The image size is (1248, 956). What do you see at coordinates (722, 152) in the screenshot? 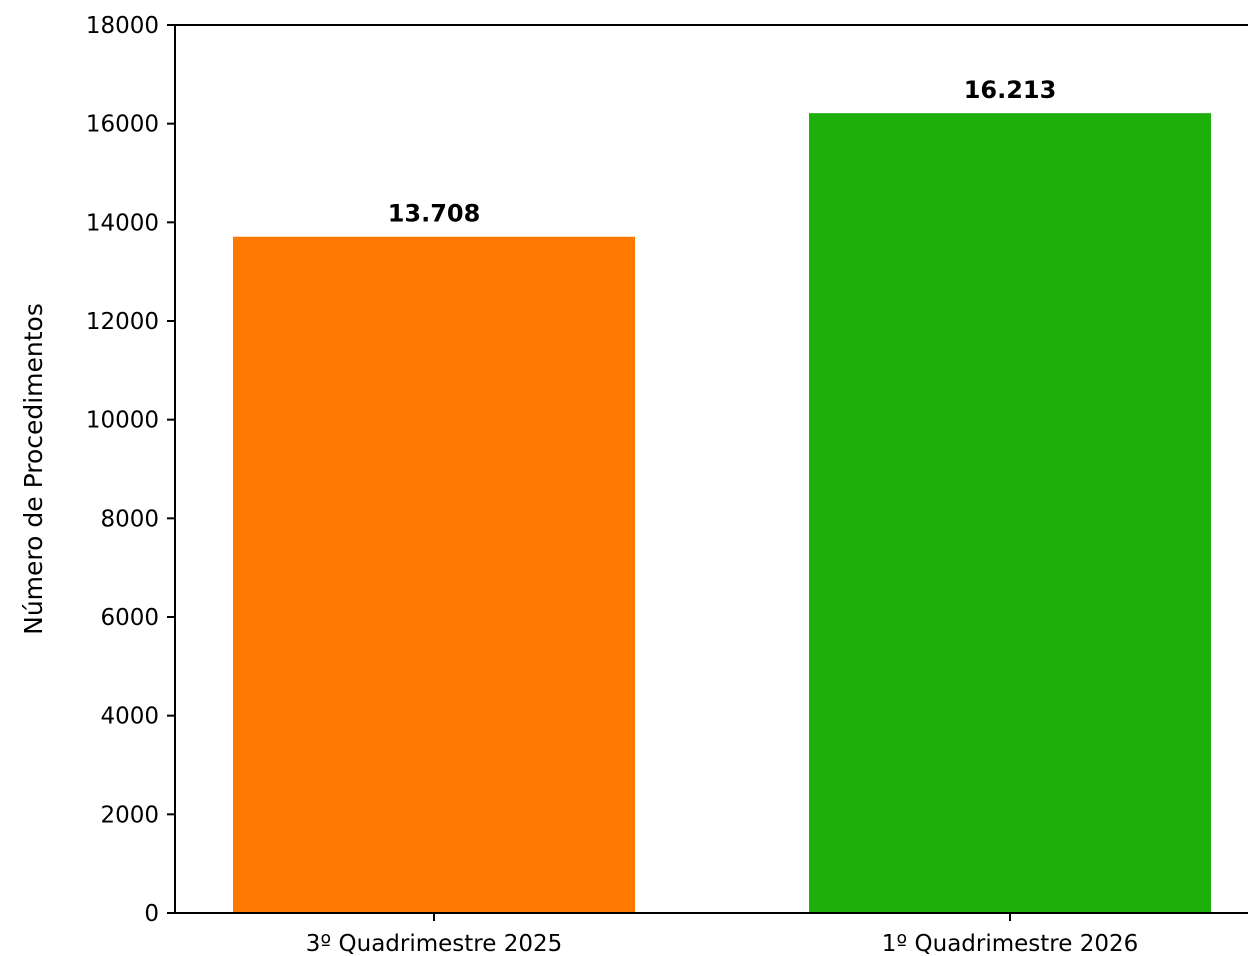
I see `data-labels: 13.708 16.213` at bounding box center [722, 152].